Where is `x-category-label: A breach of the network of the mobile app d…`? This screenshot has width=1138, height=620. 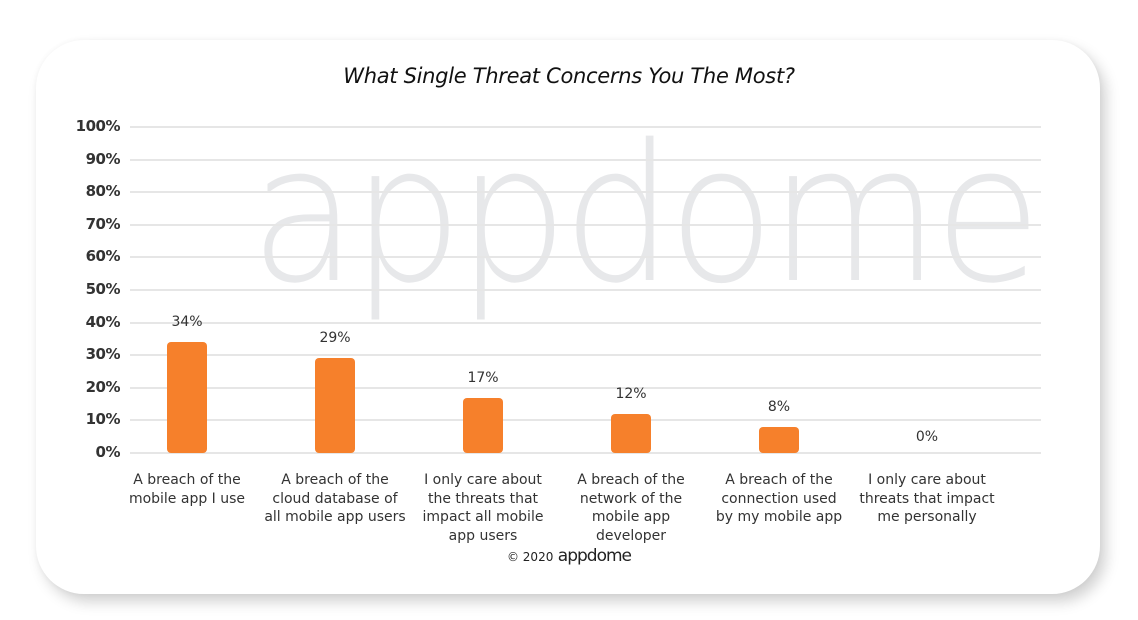 x-category-label: A breach of the network of the mobile app d… is located at coordinates (631, 508).